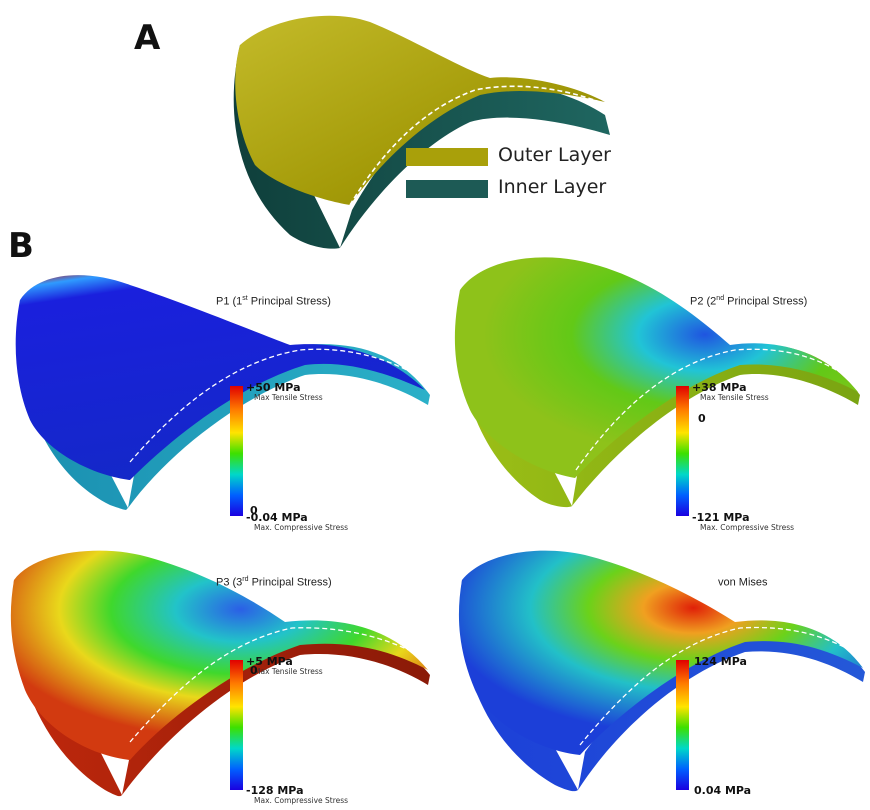  What do you see at coordinates (288, 397) in the screenshot?
I see `p1-max-note: Max Tensile Stress` at bounding box center [288, 397].